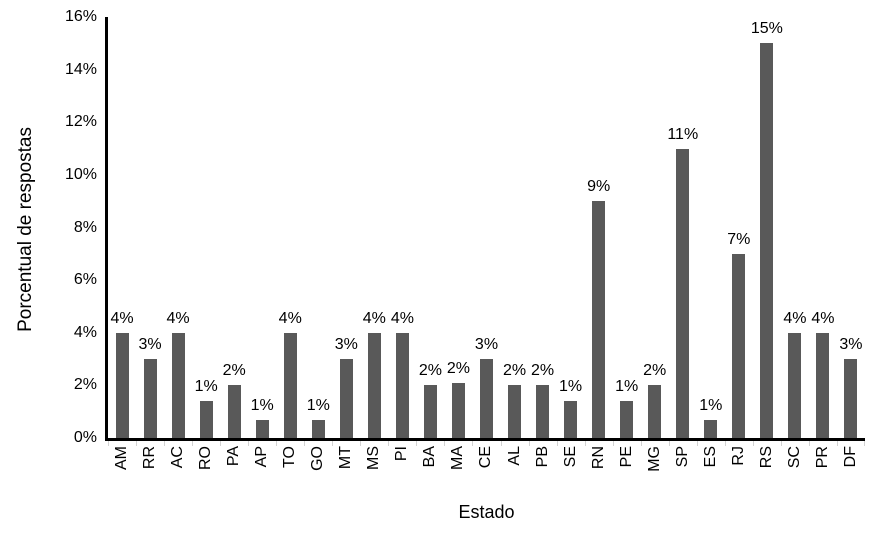 This screenshot has height=537, width=884. I want to click on x-category-label-RR: RR, so click(150, 466).